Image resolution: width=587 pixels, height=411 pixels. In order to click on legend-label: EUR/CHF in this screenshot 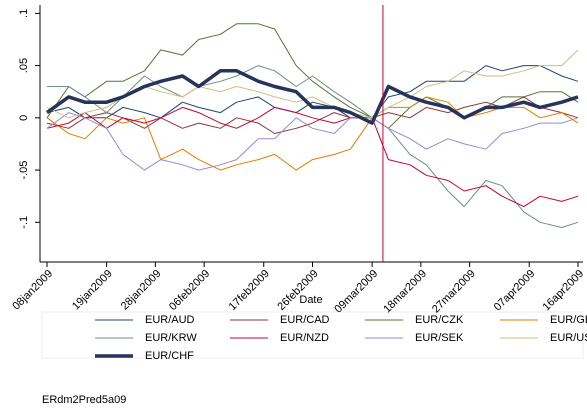, I will do `click(169, 356)`.